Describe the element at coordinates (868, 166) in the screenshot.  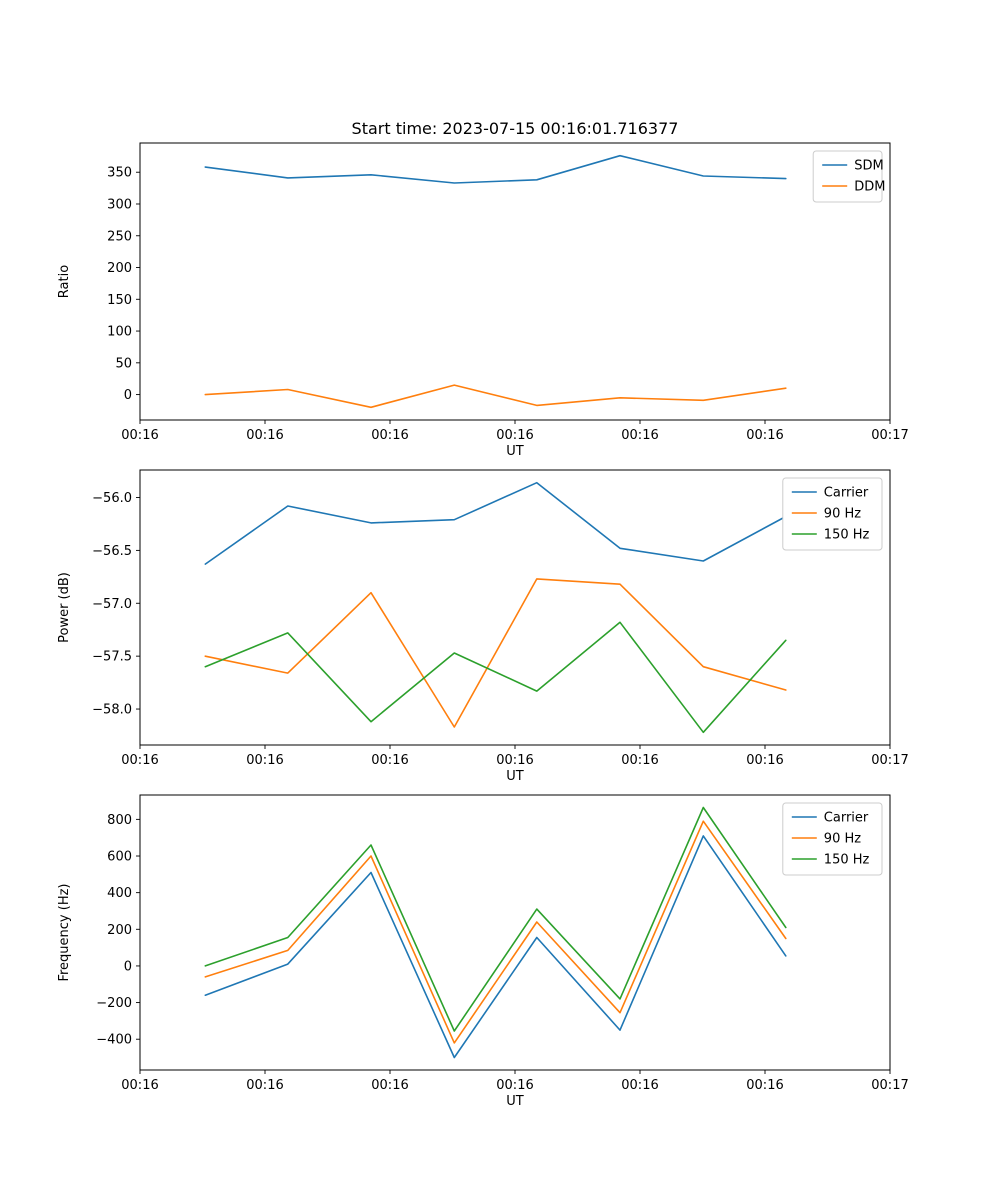
I see `legend-label: SDM` at that location.